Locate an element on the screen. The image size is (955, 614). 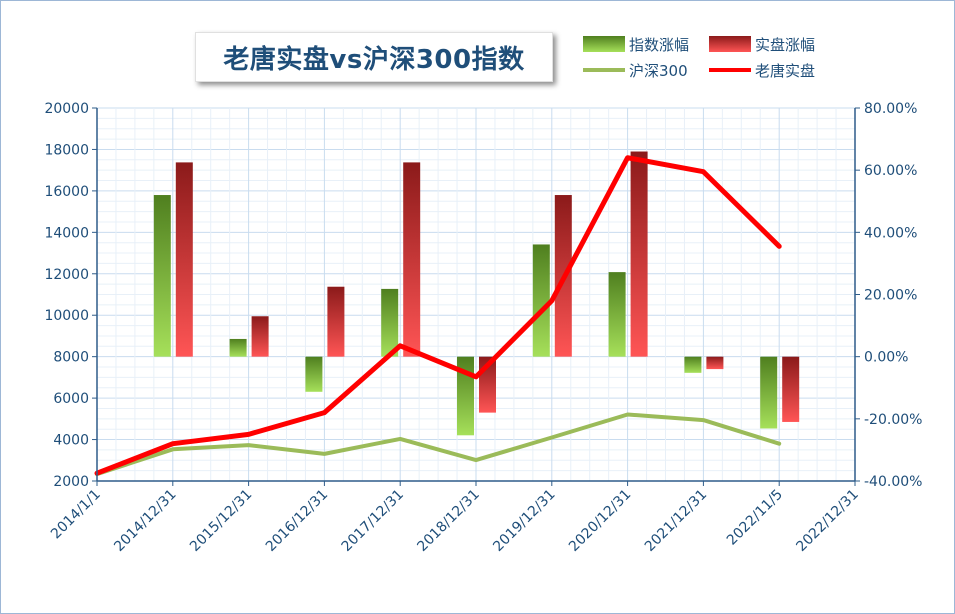
left-tick-label: 8000 is located at coordinates (71, 358).